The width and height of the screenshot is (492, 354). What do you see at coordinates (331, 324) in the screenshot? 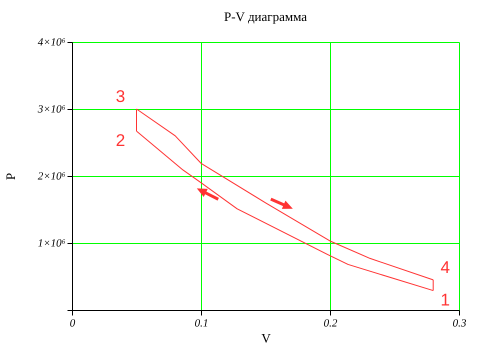
I see `x-tick-label: 0.2` at bounding box center [331, 324].